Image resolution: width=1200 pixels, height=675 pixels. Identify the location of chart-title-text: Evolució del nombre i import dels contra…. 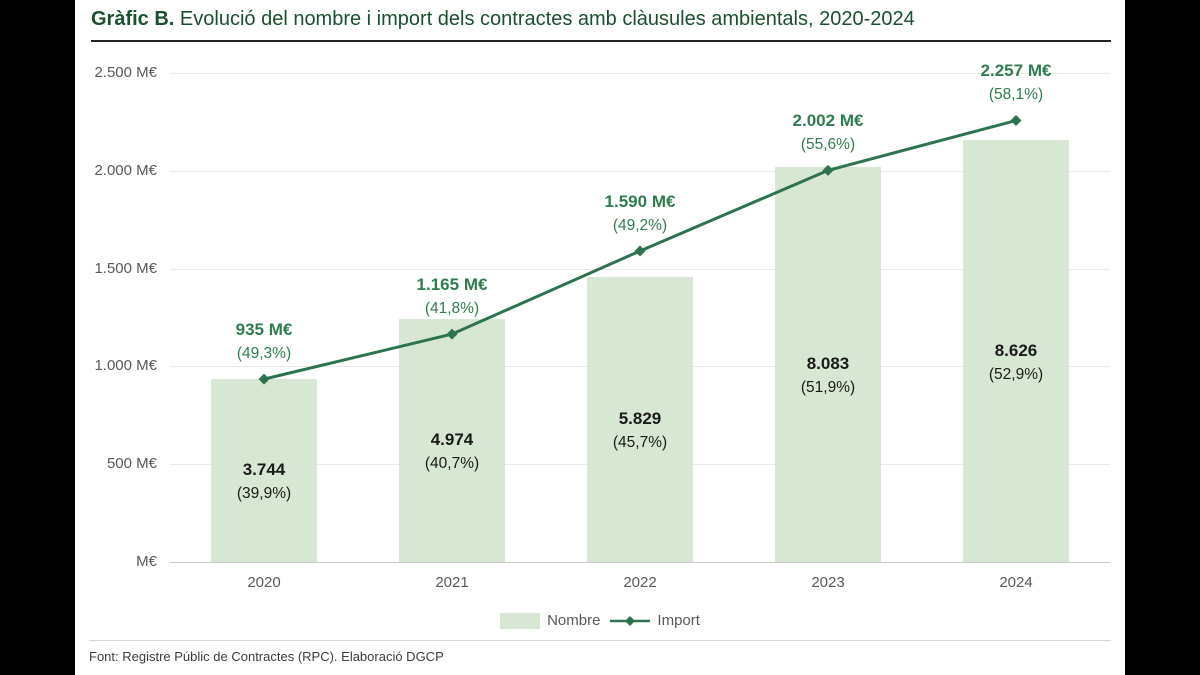
(544, 19).